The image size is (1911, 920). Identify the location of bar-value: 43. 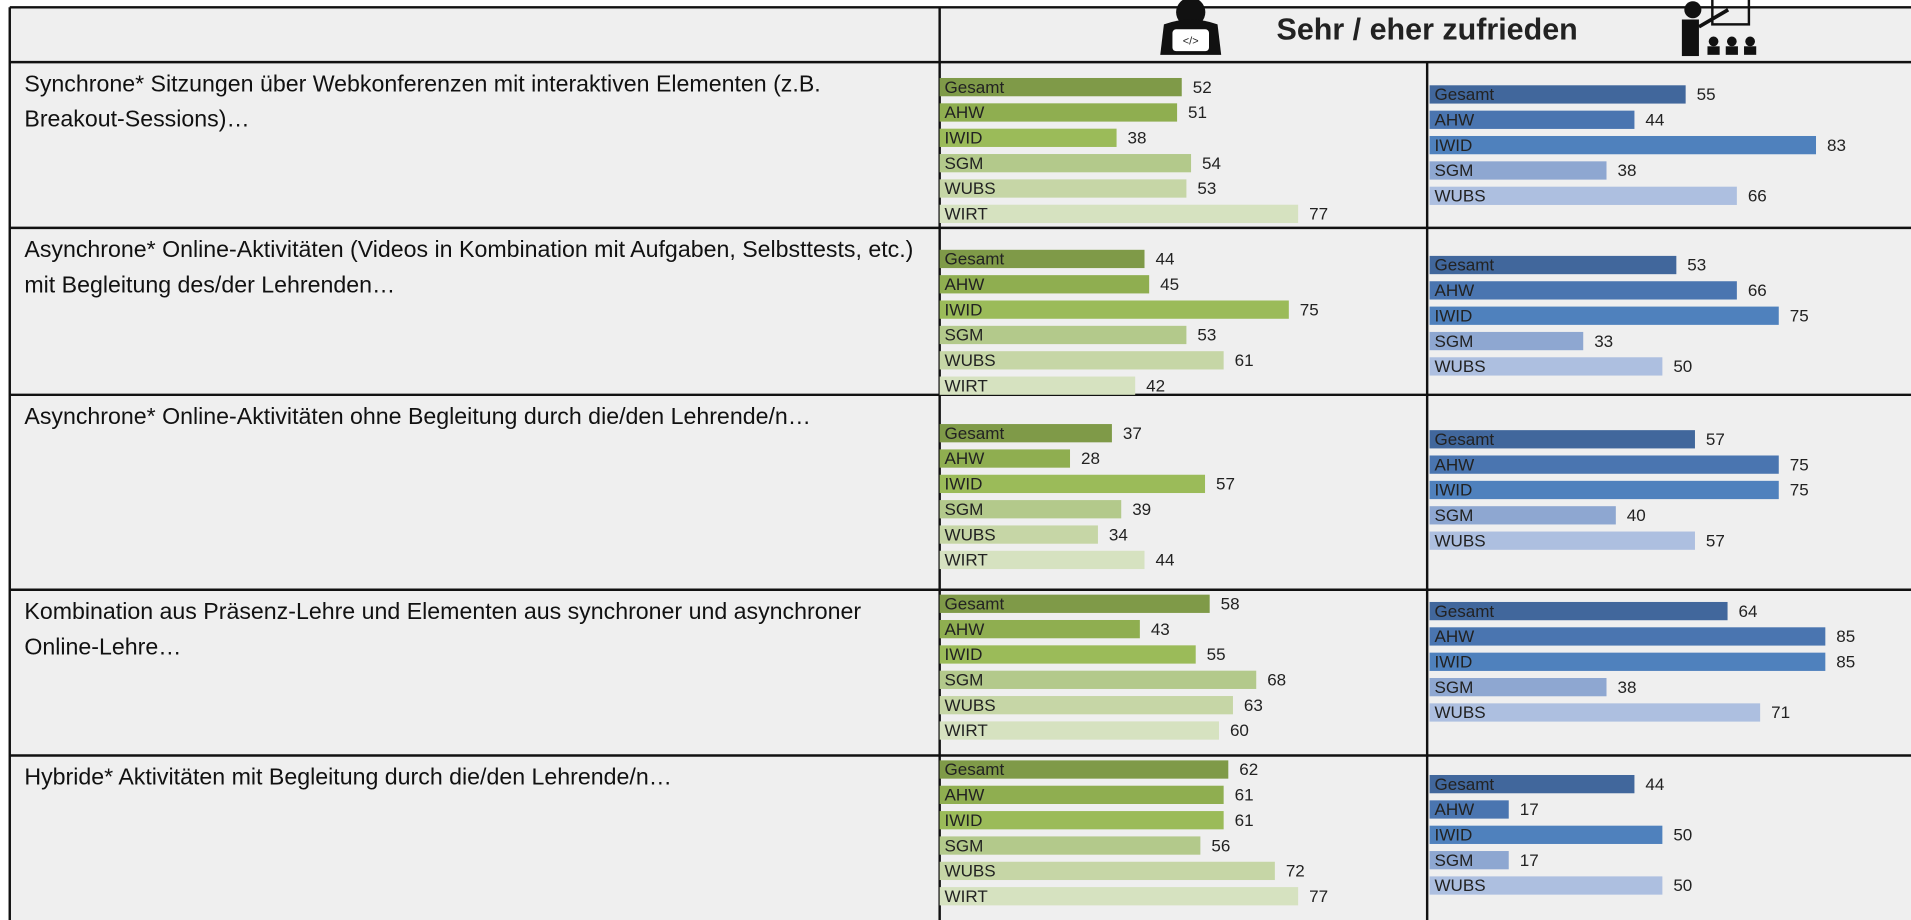
(1160, 629).